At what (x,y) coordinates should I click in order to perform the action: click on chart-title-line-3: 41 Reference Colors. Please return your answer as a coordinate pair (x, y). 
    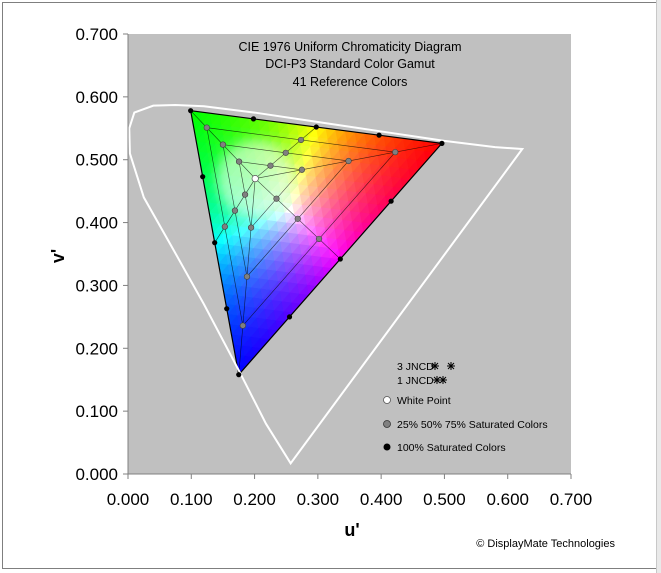
    Looking at the image, I should click on (350, 82).